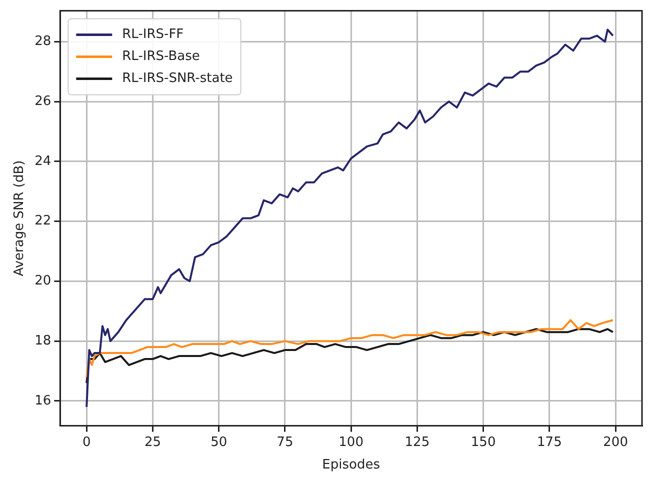 Image resolution: width=652 pixels, height=481 pixels. What do you see at coordinates (43, 101) in the screenshot?
I see `y-tick-label: 26` at bounding box center [43, 101].